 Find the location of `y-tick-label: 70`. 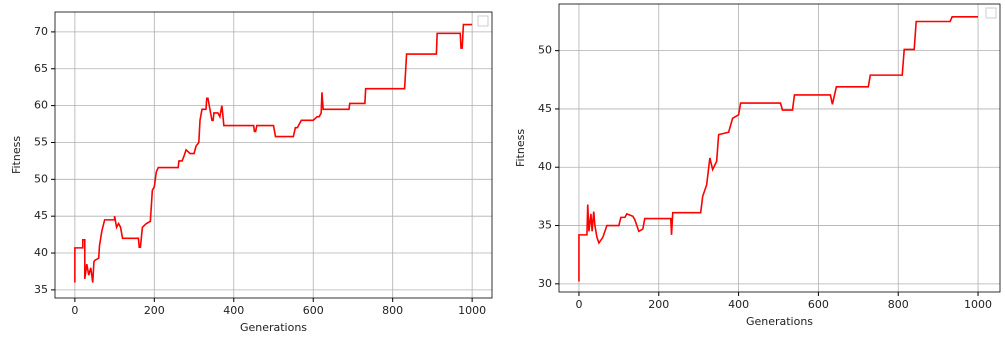

y-tick-label: 70 is located at coordinates (41, 31).